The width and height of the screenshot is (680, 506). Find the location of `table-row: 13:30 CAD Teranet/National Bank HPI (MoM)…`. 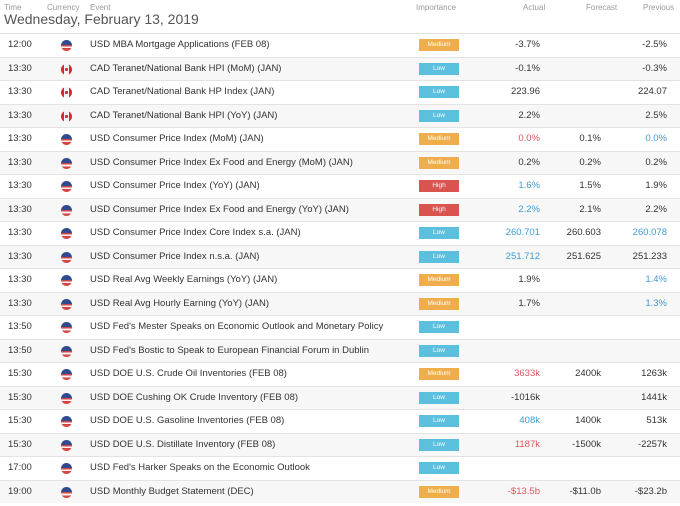

table-row: 13:30 CAD Teranet/National Bank HPI (MoM)… is located at coordinates (340, 68).